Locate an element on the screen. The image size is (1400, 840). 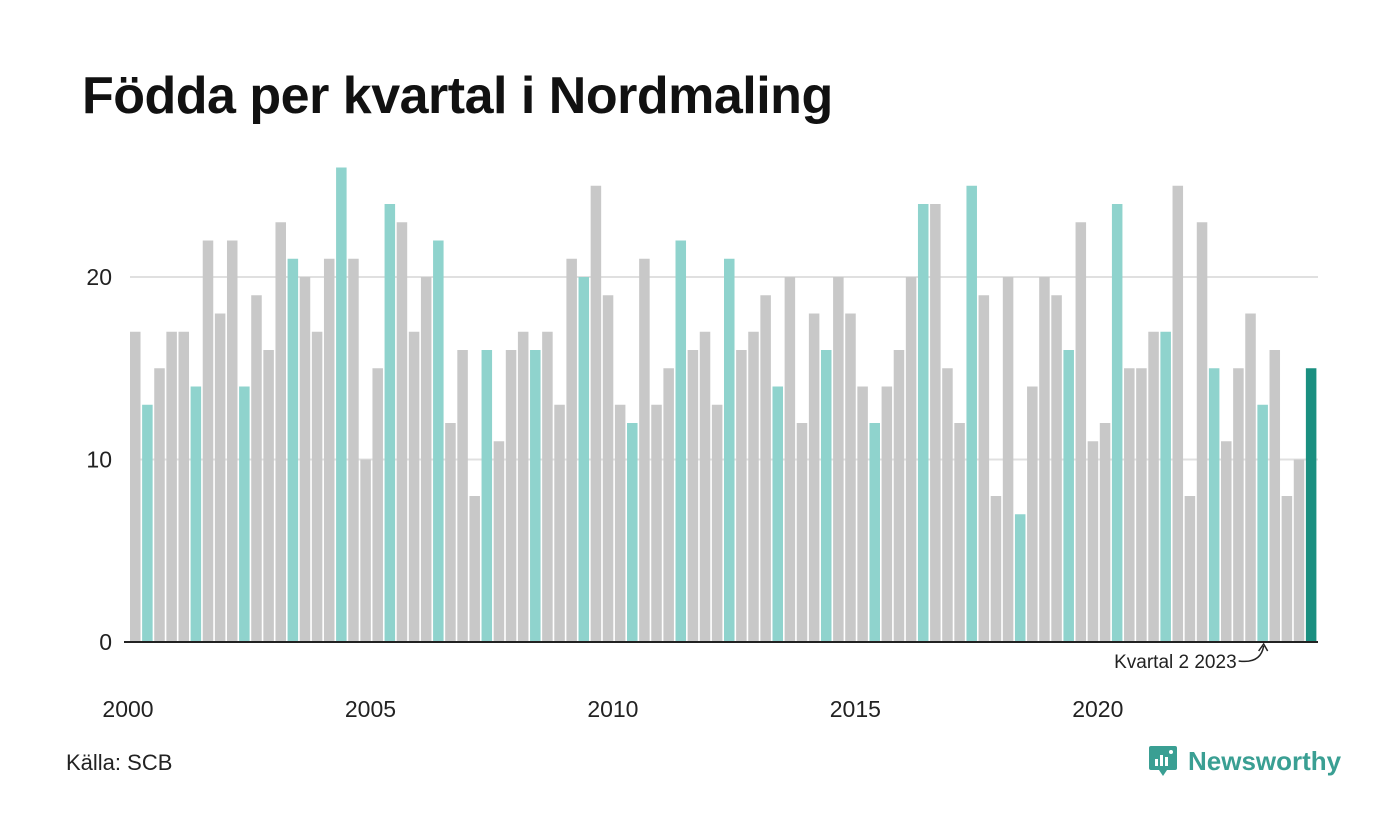
newsworthy-logo-icon is located at coordinates (1163, 761).